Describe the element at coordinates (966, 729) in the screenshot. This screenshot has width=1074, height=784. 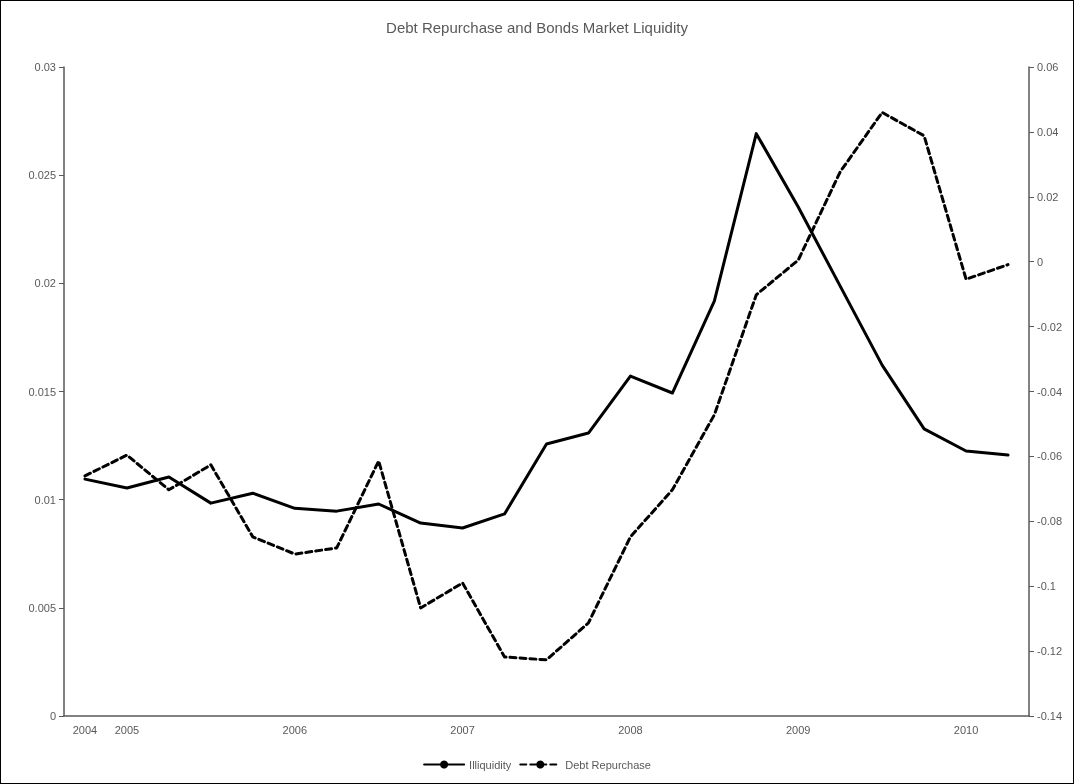
I see `x-tick-label: 2010` at that location.